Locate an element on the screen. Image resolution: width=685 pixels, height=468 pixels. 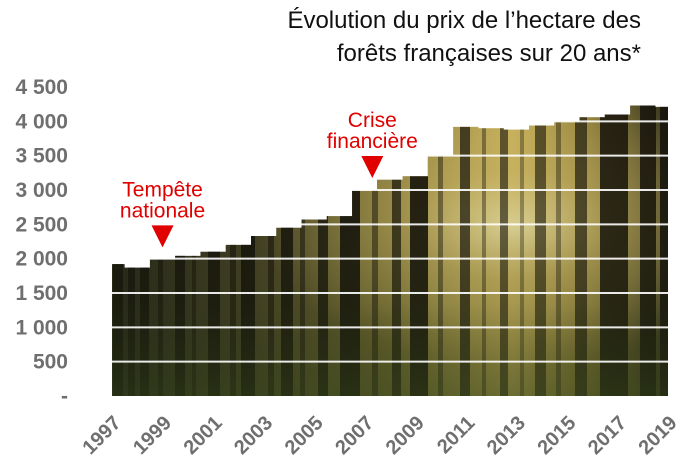
x-tick-label: 2001 is located at coordinates (203, 435).